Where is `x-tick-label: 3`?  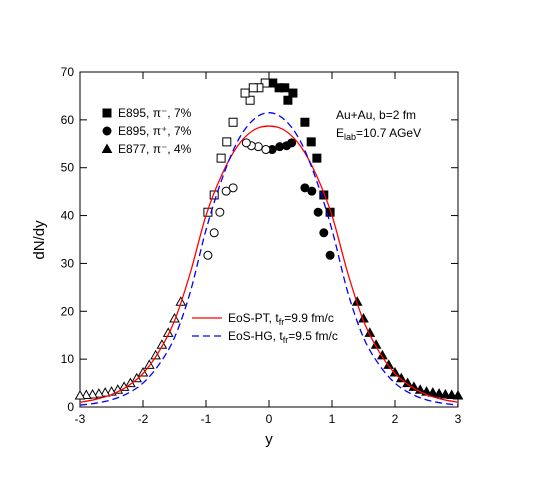
x-tick-label: 3 is located at coordinates (458, 419).